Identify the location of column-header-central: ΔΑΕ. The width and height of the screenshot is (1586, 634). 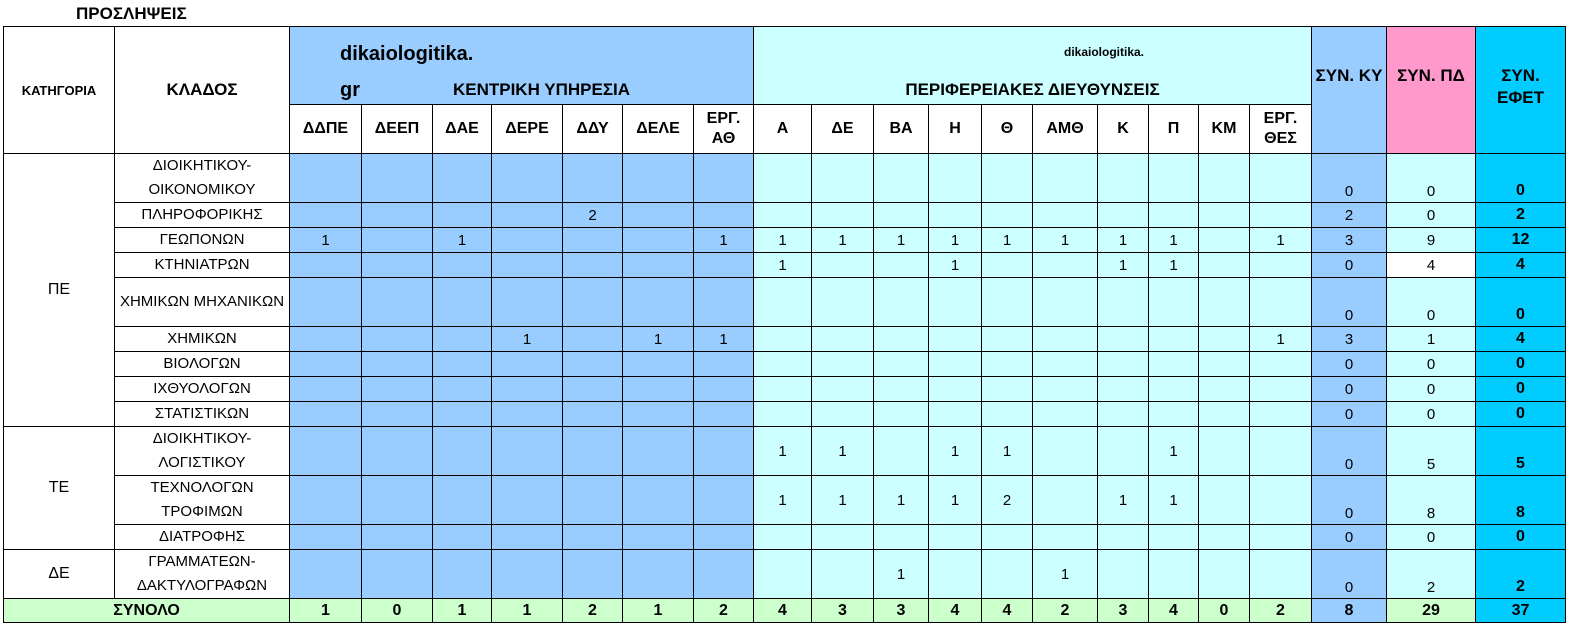
(462, 129).